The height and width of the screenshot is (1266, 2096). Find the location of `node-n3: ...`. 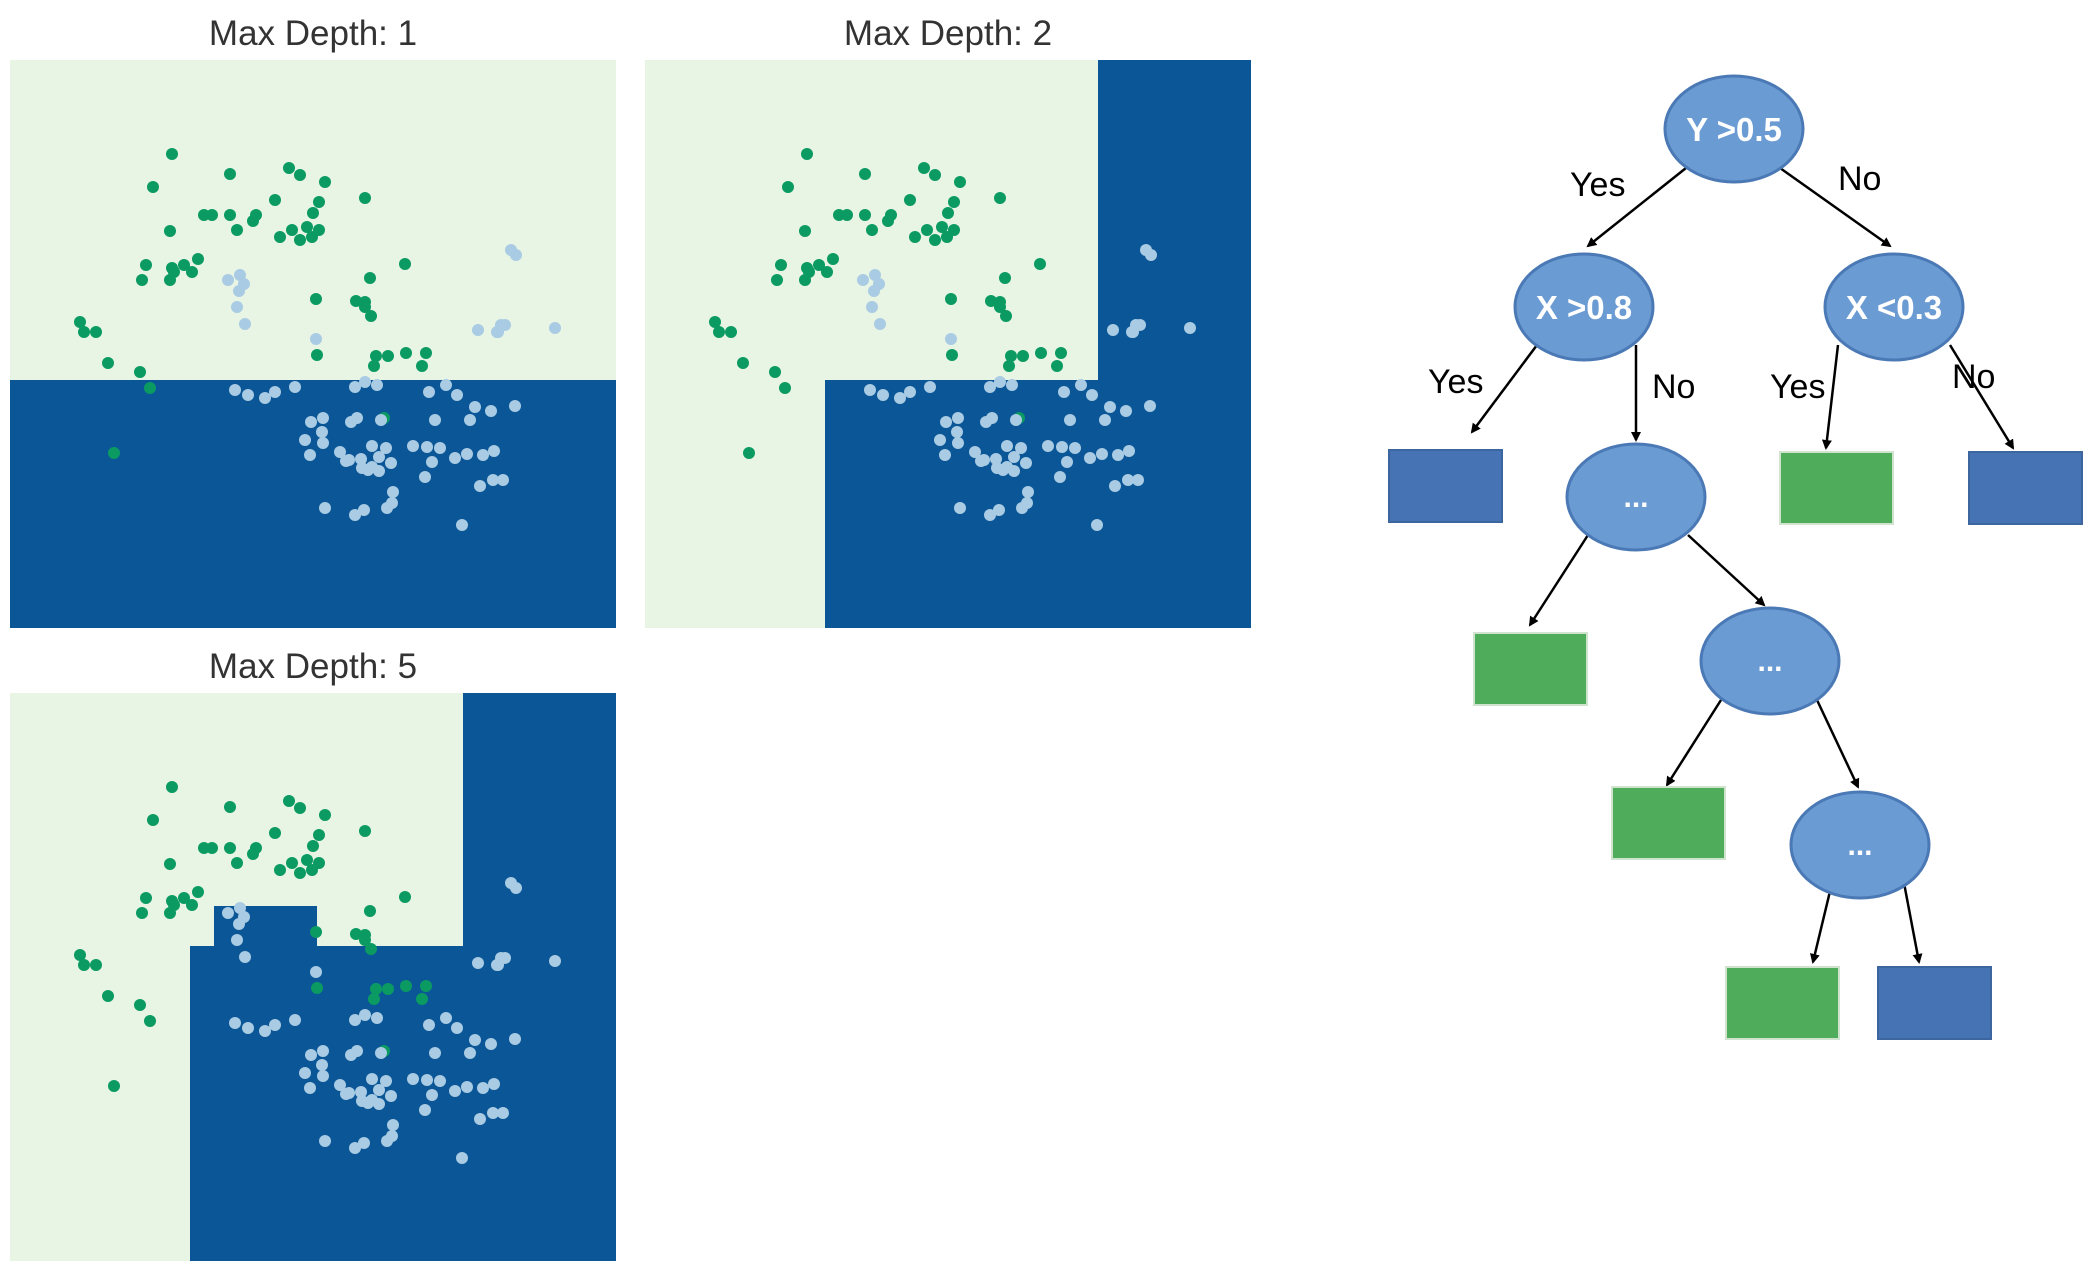

node-n3: ... is located at coordinates (1860, 845).